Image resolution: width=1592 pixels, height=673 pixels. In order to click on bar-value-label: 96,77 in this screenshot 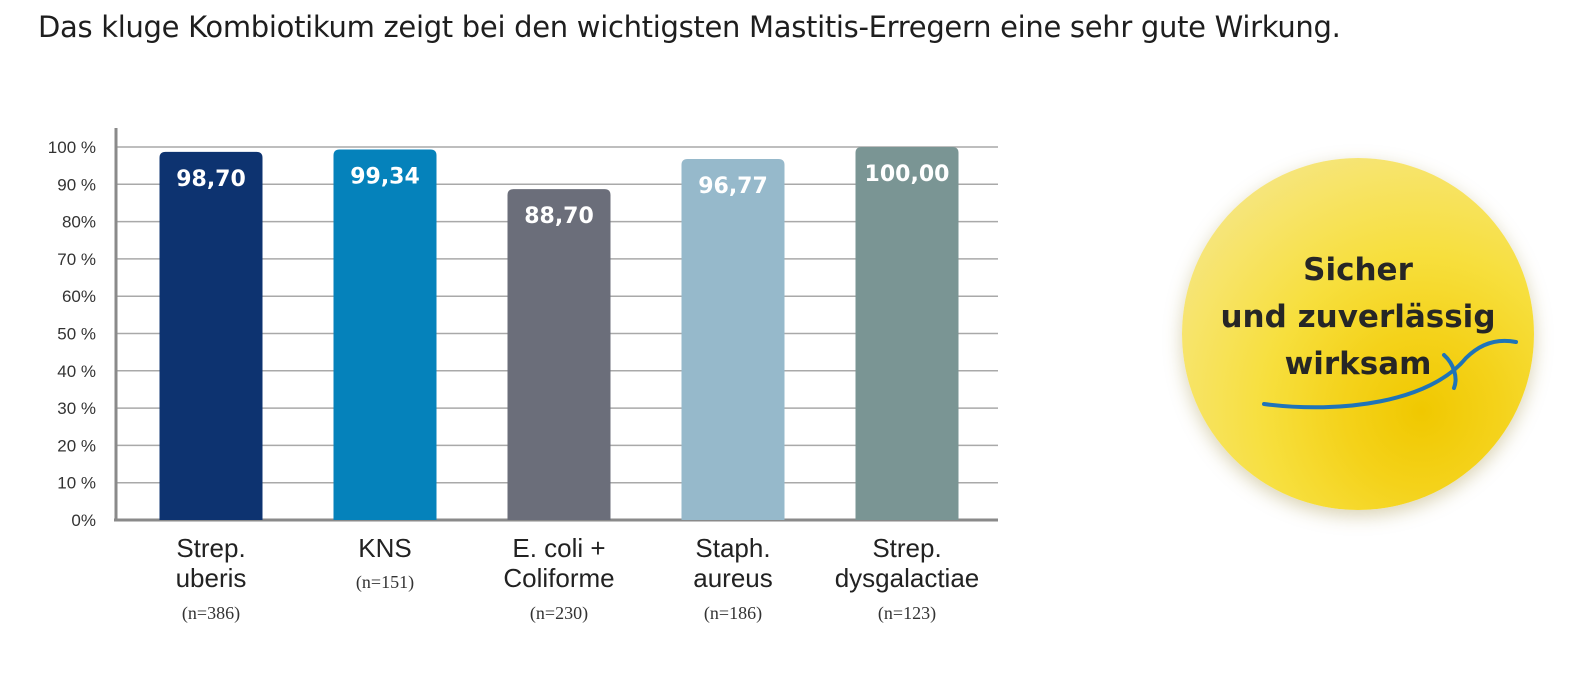, I will do `click(733, 186)`.